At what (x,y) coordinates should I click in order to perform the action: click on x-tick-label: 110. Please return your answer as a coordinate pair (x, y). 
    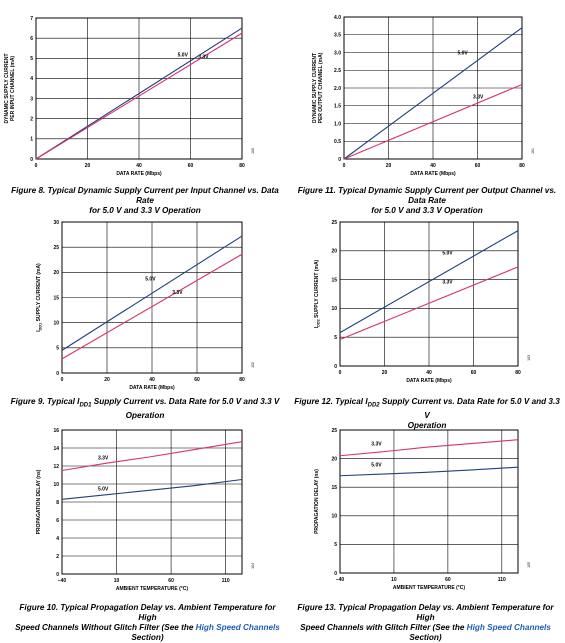
    Looking at the image, I should click on (226, 581).